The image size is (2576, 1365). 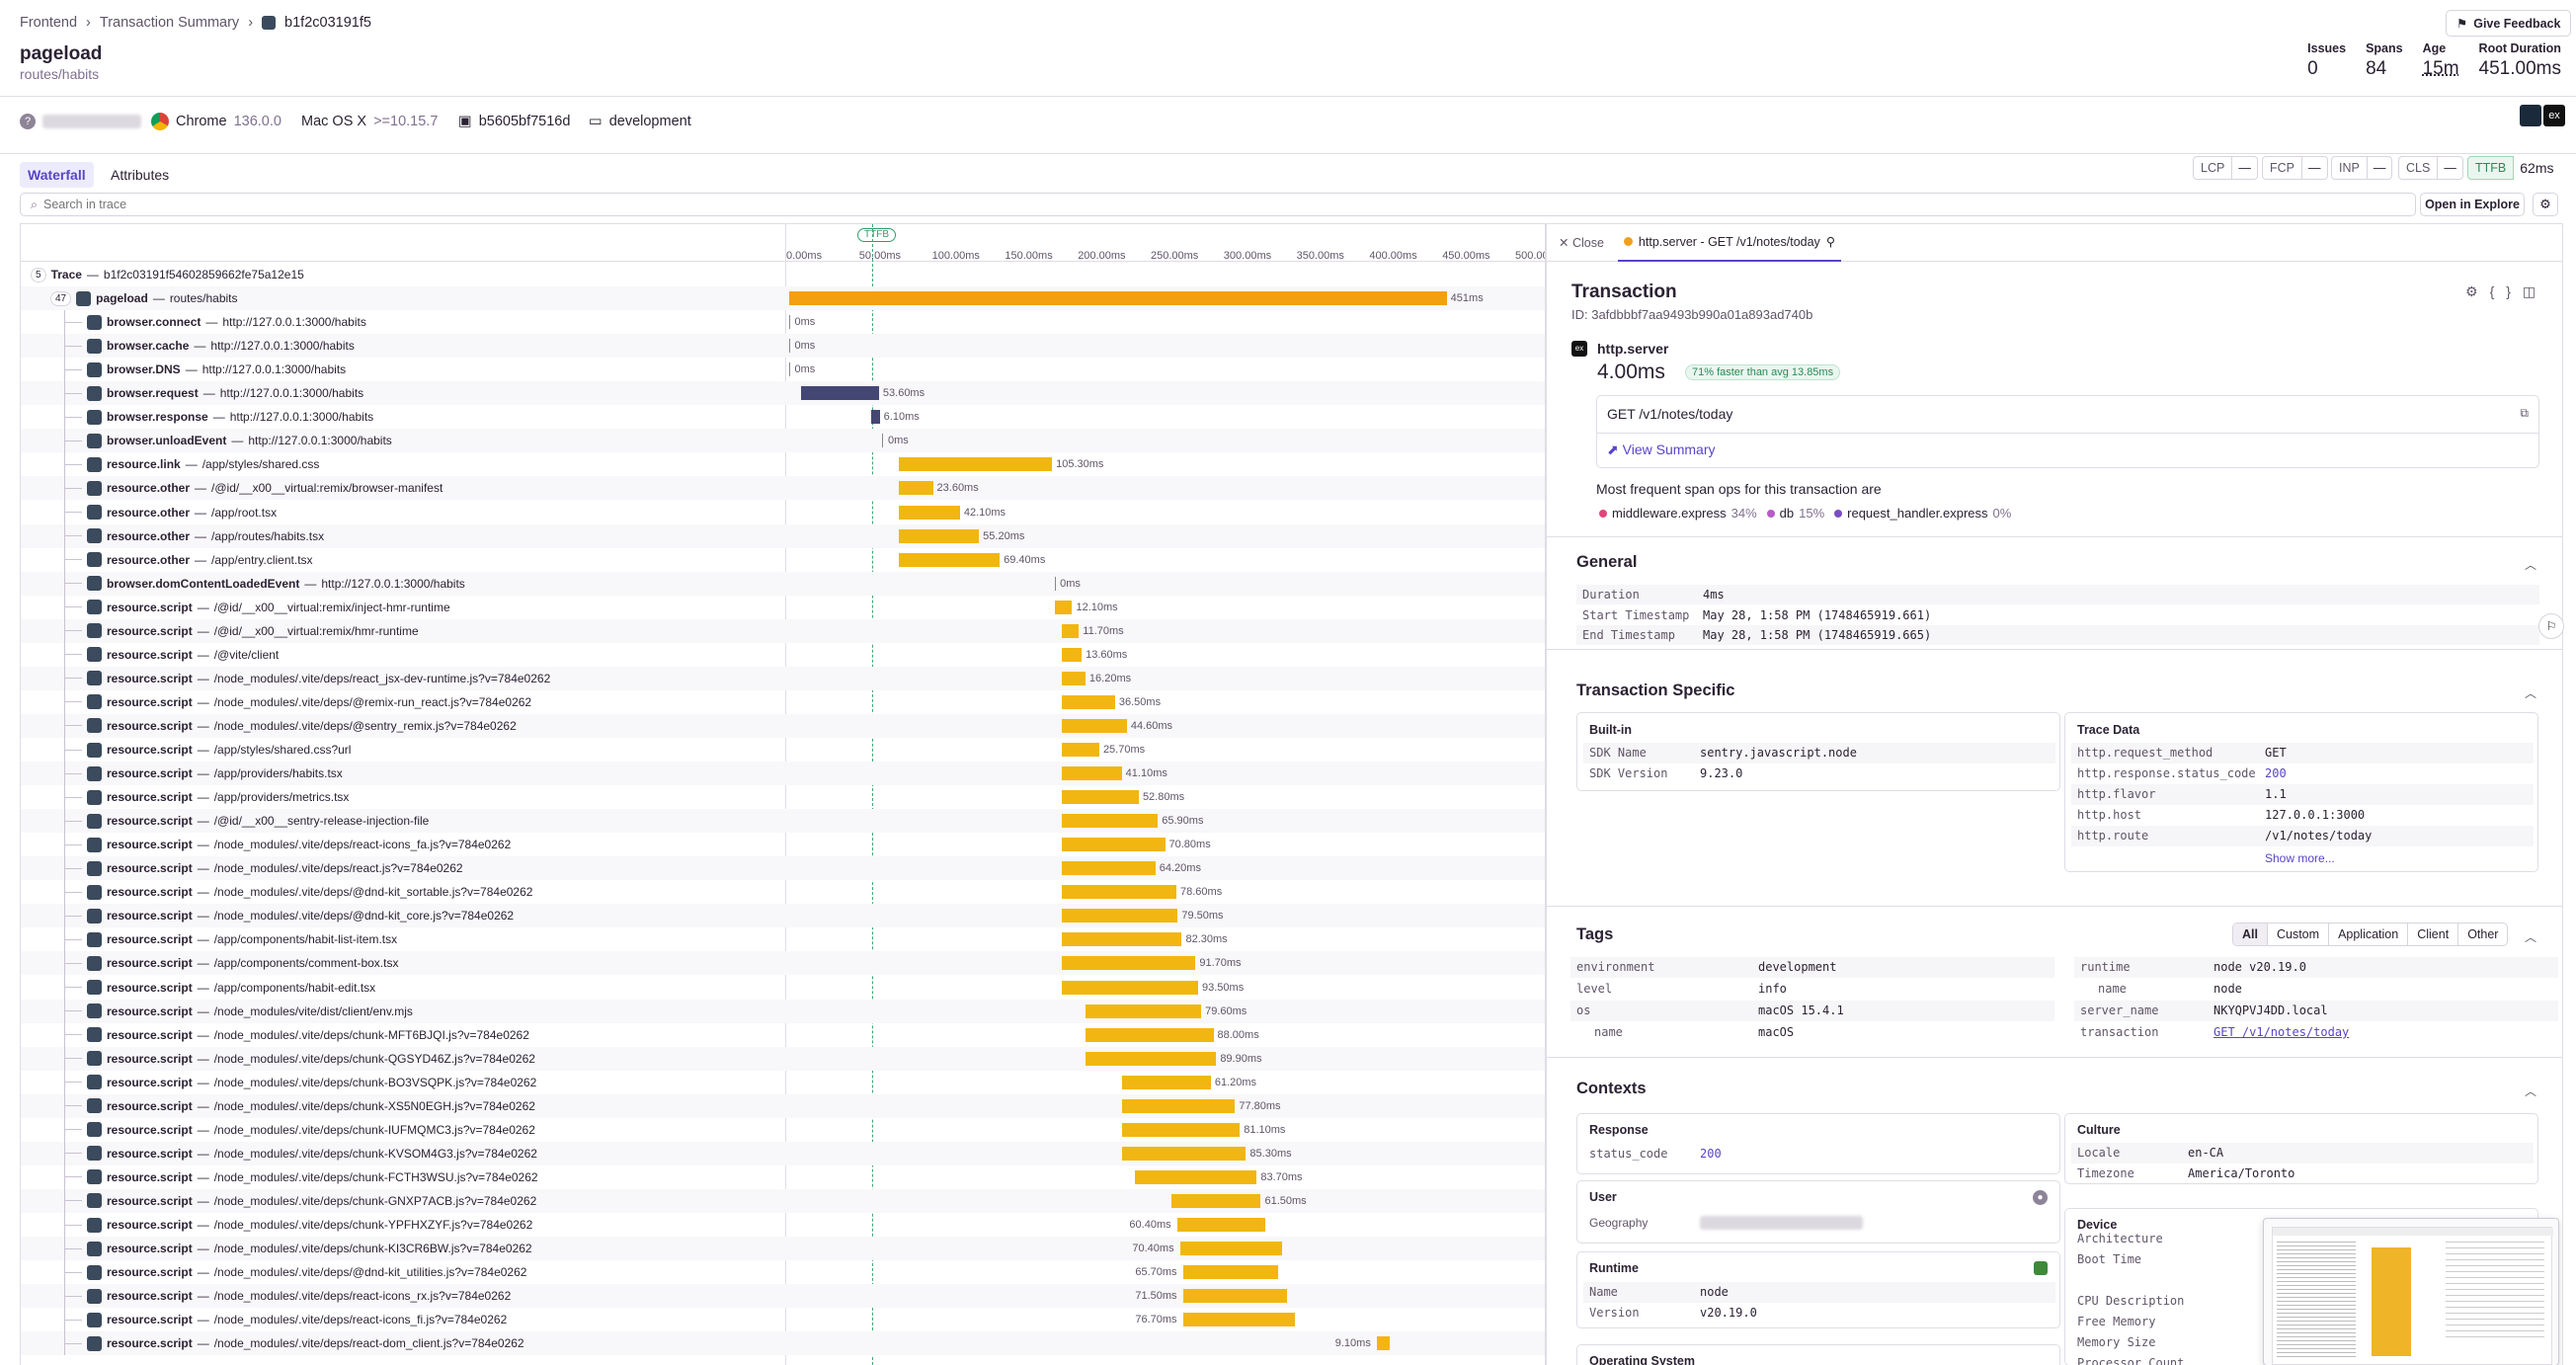 I want to click on view-summary-link: ⬈ View Summary, so click(x=1661, y=450).